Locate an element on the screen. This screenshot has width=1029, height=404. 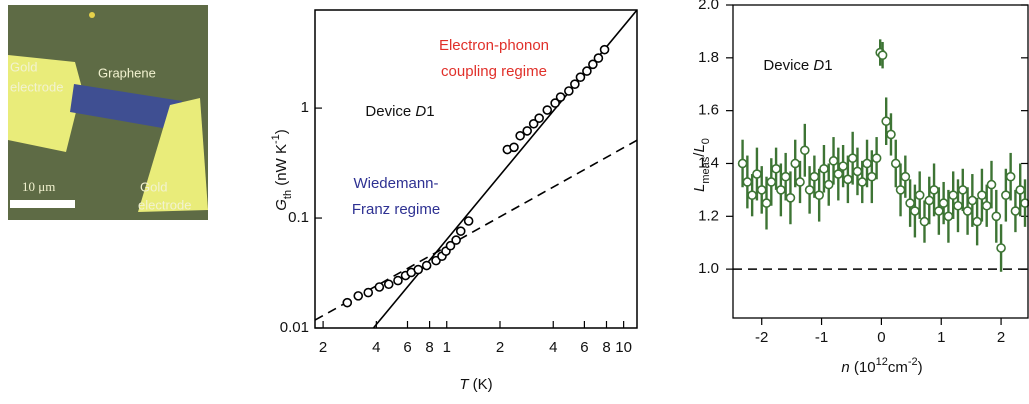
x-tick-label: 0 is located at coordinates (881, 337).